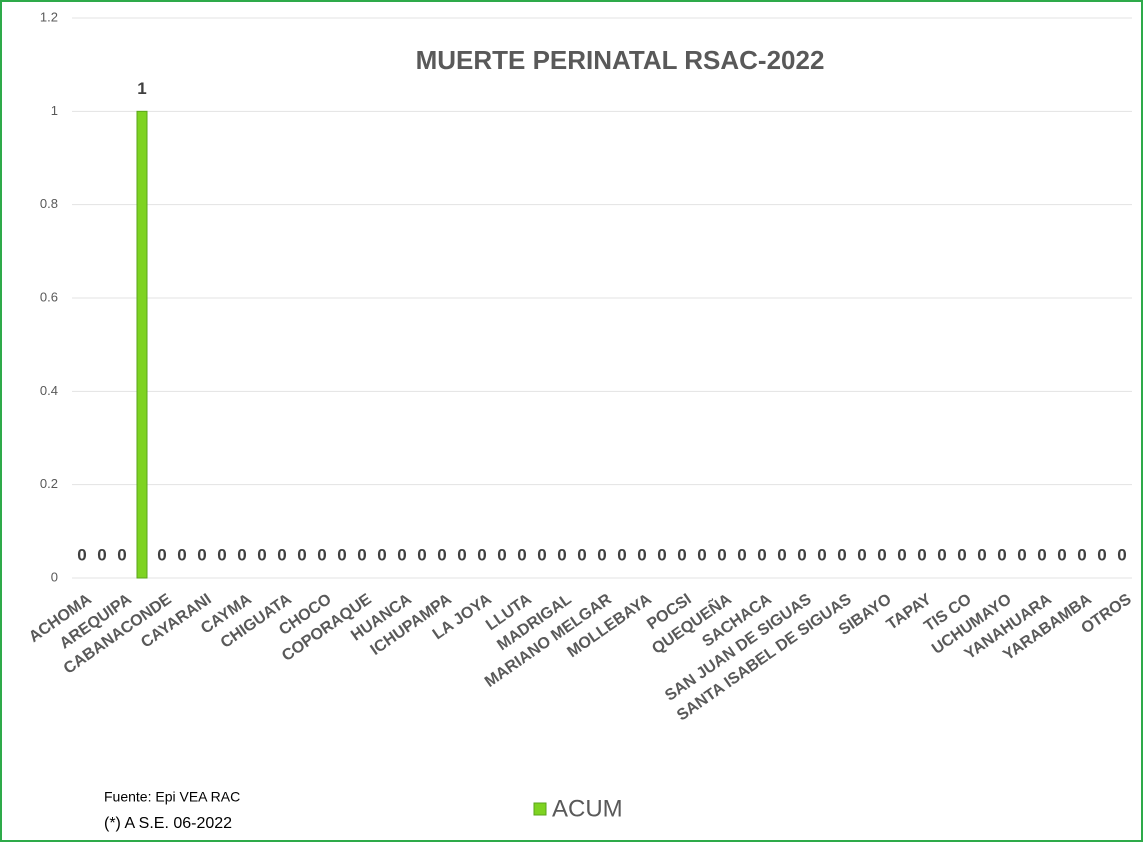  What do you see at coordinates (49, 203) in the screenshot?
I see `y-tick-label: 0.8` at bounding box center [49, 203].